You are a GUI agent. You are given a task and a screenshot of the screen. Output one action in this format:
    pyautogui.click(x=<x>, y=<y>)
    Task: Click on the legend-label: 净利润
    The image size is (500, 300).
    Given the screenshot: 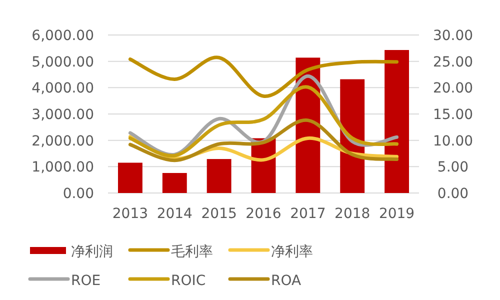 What is the action you would take?
    pyautogui.click(x=92, y=252)
    